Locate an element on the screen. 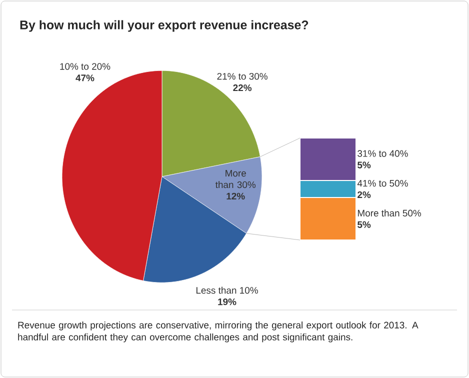 This screenshot has width=469, height=378. data-label: 19% is located at coordinates (227, 302).